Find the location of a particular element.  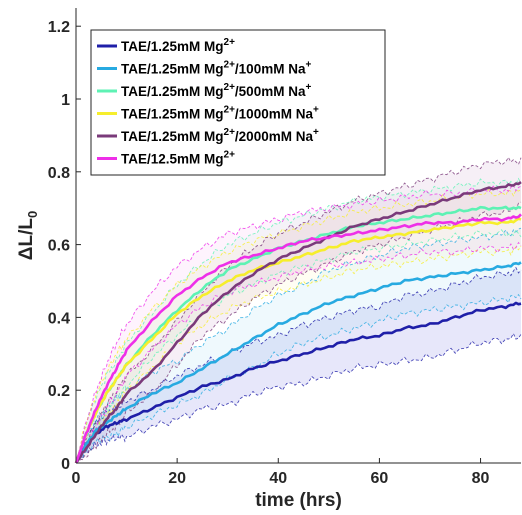

x-tick-label: 40 is located at coordinates (278, 478).